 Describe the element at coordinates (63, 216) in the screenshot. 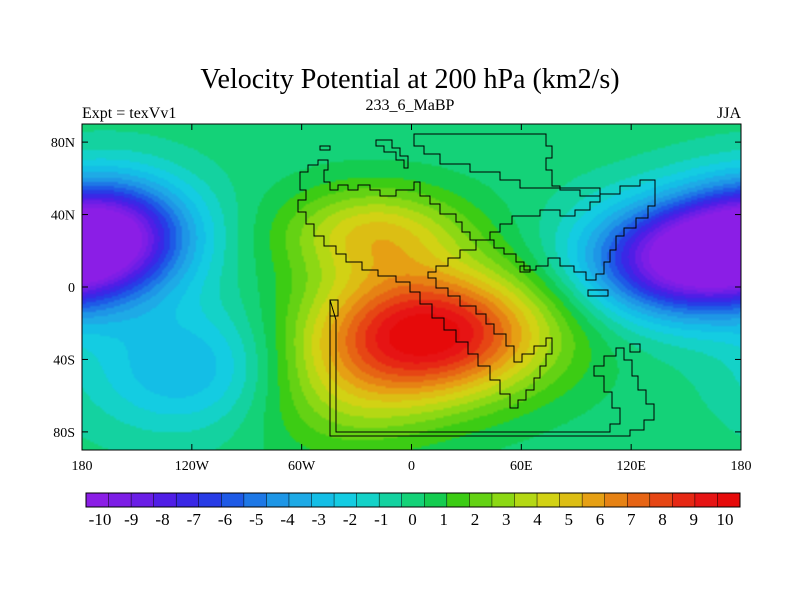

I see `y-tick-label: 40N` at that location.